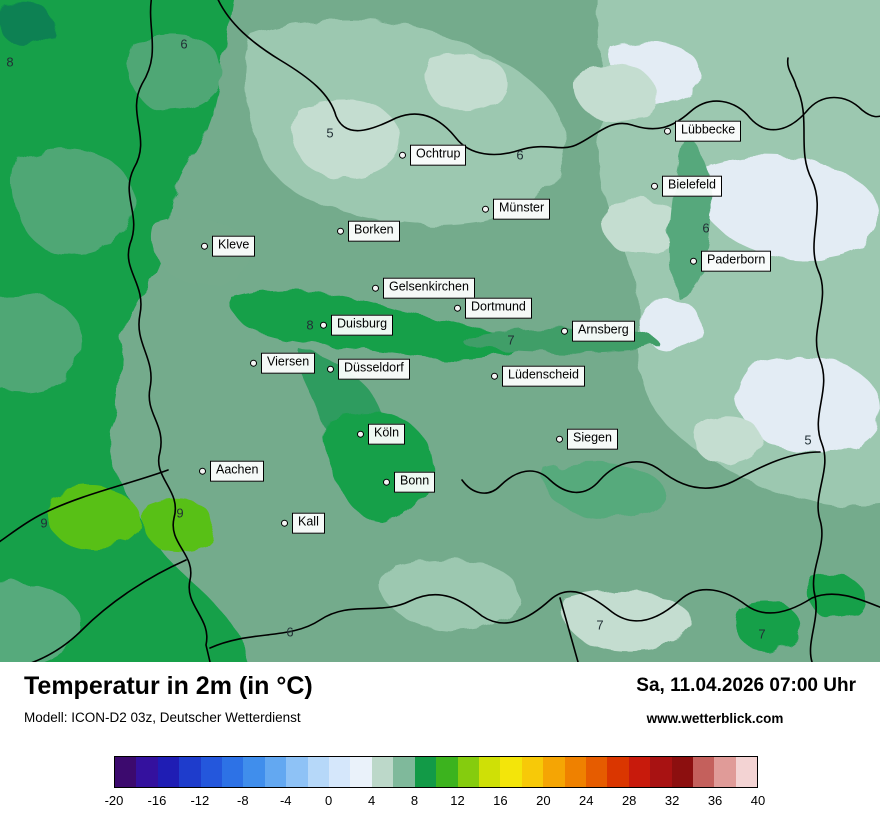 This screenshot has width=880, height=830. I want to click on legend-tick-label: 40, so click(758, 800).